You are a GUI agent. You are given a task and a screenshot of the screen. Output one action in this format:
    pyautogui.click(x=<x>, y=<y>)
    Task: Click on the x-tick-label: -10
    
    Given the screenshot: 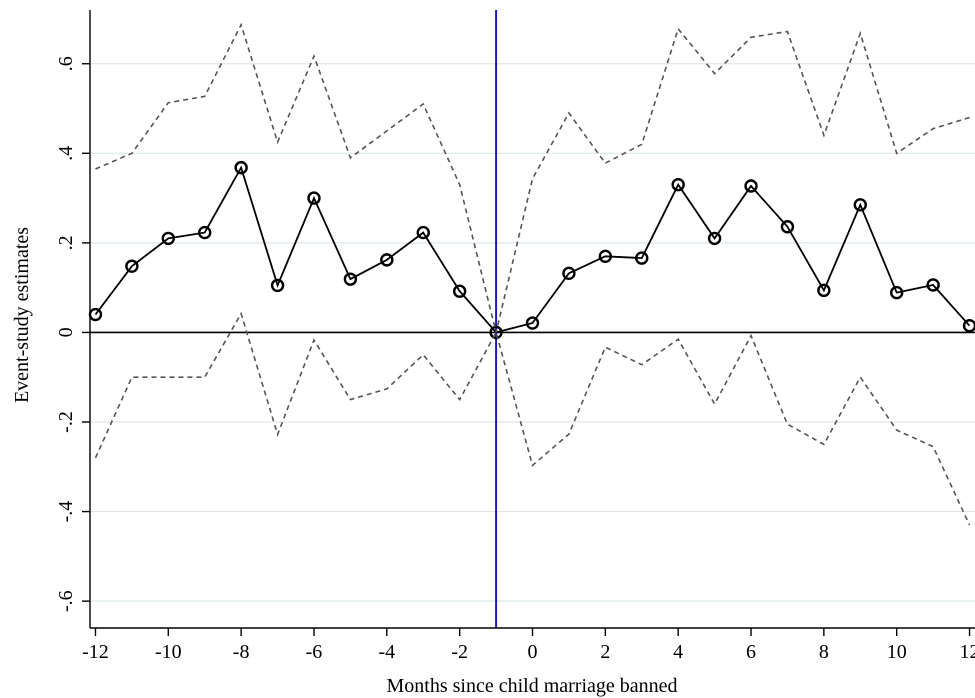 What is the action you would take?
    pyautogui.click(x=168, y=652)
    